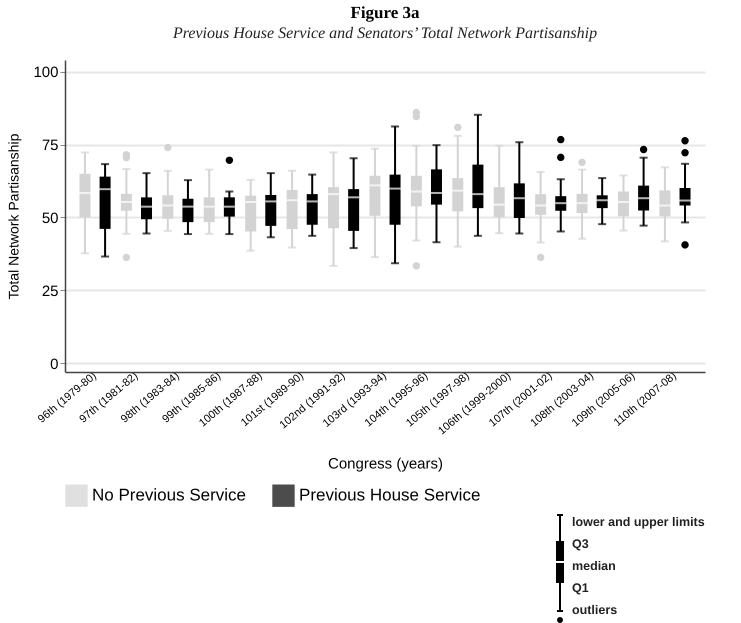 The height and width of the screenshot is (623, 741). What do you see at coordinates (389, 495) in the screenshot?
I see `legend-label: Previous House Service` at bounding box center [389, 495].